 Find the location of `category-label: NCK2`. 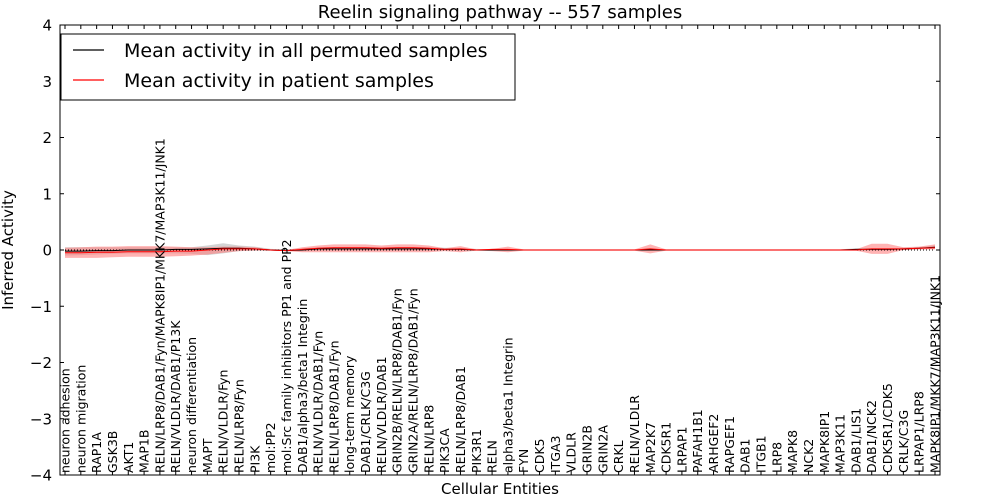

category-label: NCK2 is located at coordinates (808, 456).